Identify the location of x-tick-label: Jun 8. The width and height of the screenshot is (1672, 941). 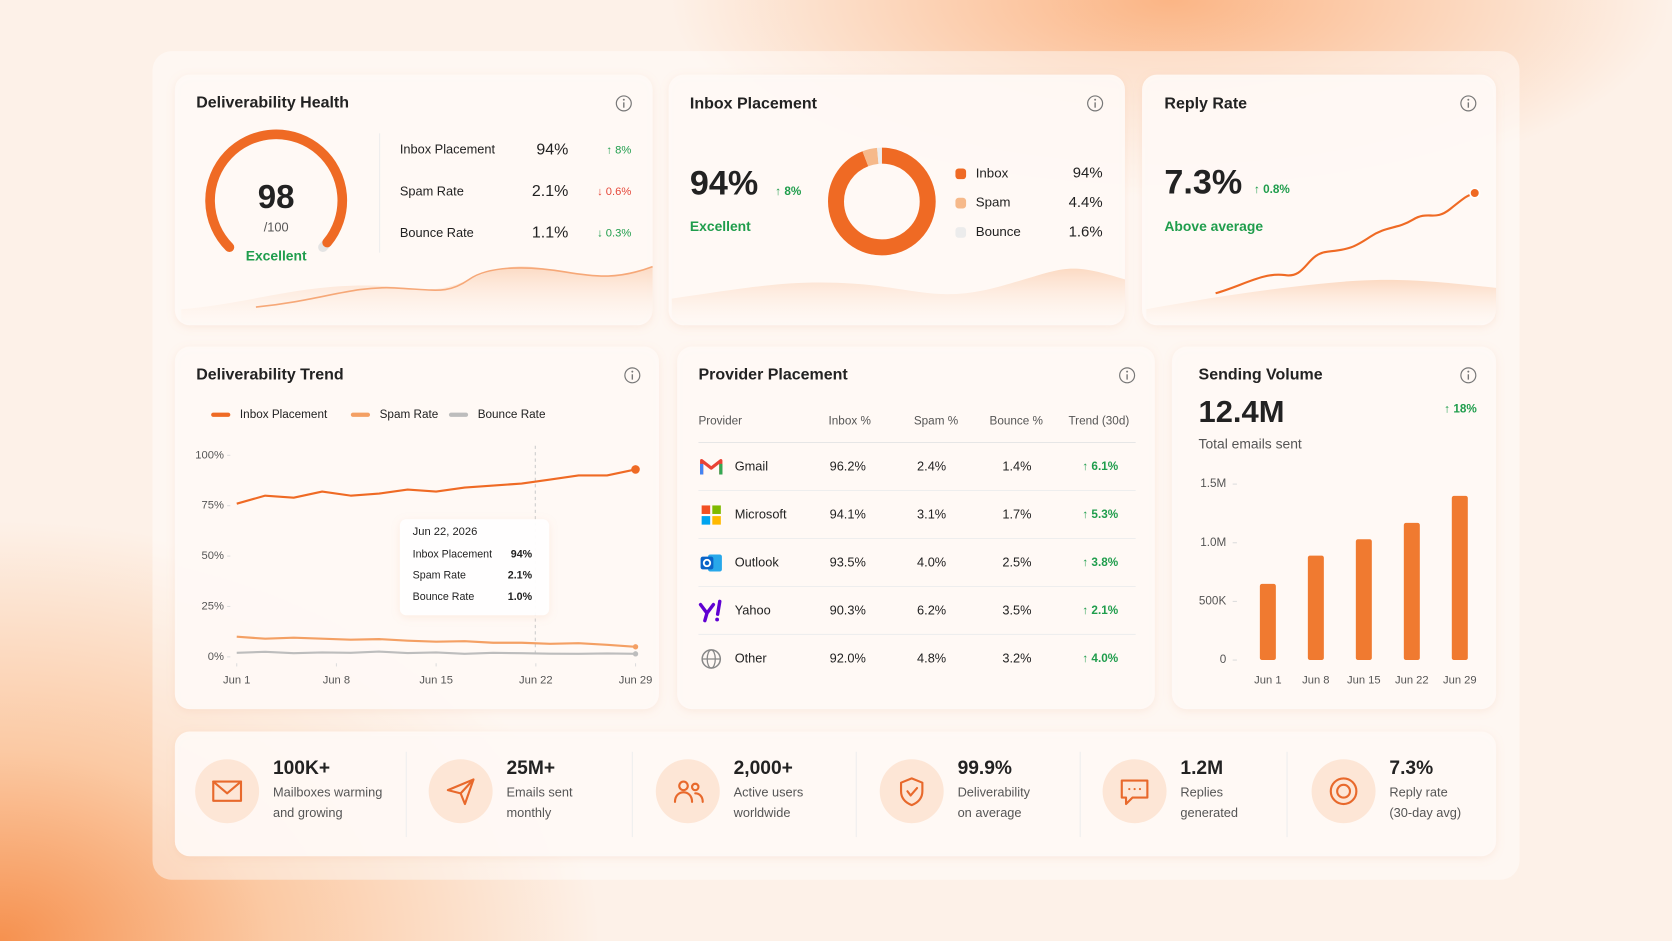
(336, 680).